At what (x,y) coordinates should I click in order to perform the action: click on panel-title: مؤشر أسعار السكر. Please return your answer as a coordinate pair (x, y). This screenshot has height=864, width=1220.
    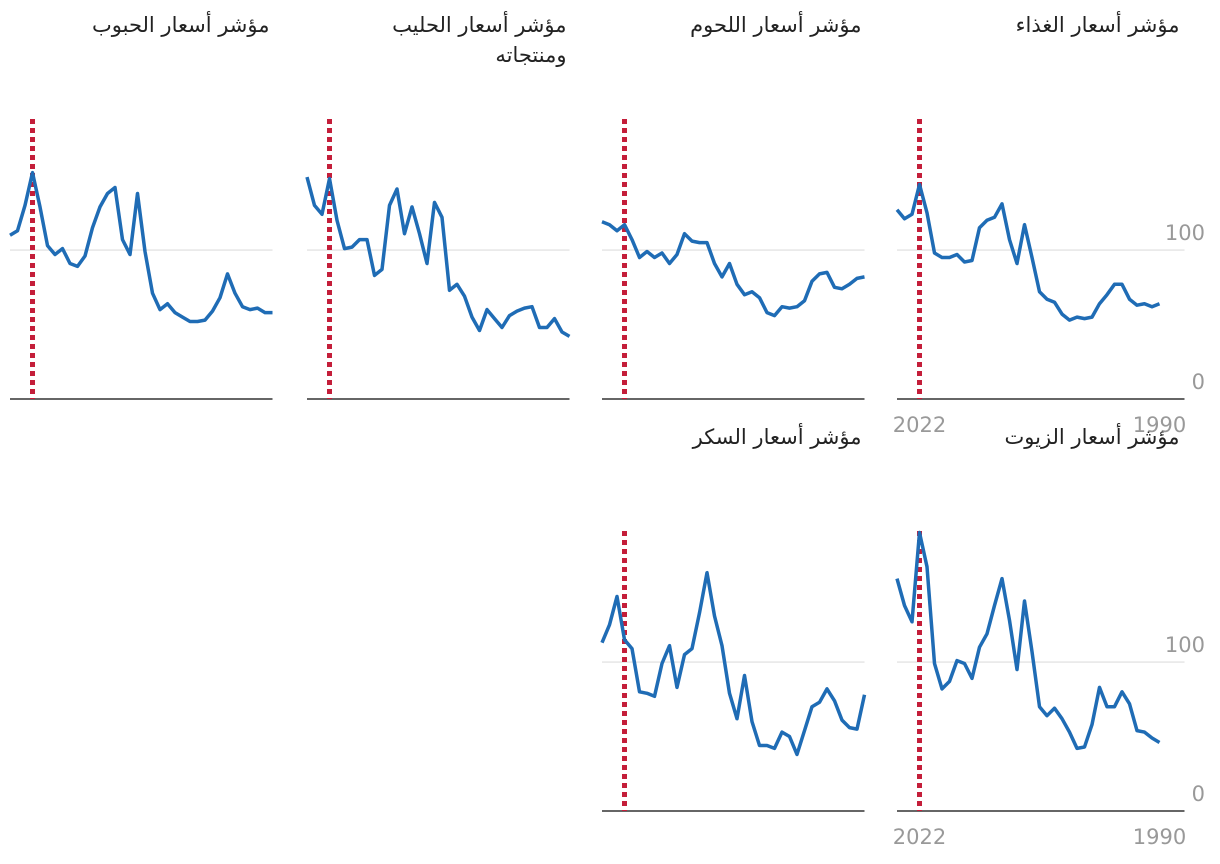
    Looking at the image, I should click on (777, 437).